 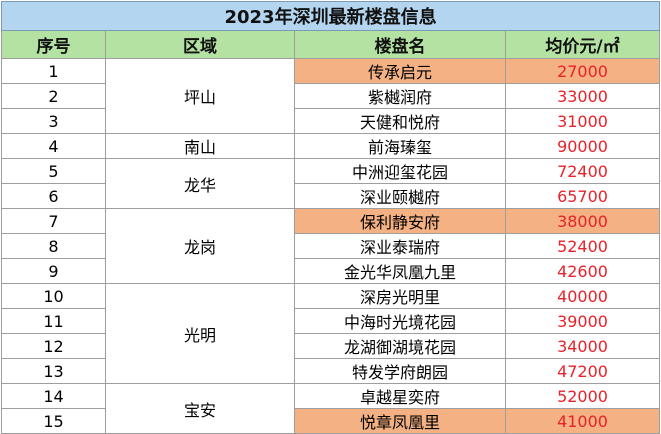 I want to click on table-row: 5 龙华 中洲迎玺花园 72400, so click(x=331, y=183).